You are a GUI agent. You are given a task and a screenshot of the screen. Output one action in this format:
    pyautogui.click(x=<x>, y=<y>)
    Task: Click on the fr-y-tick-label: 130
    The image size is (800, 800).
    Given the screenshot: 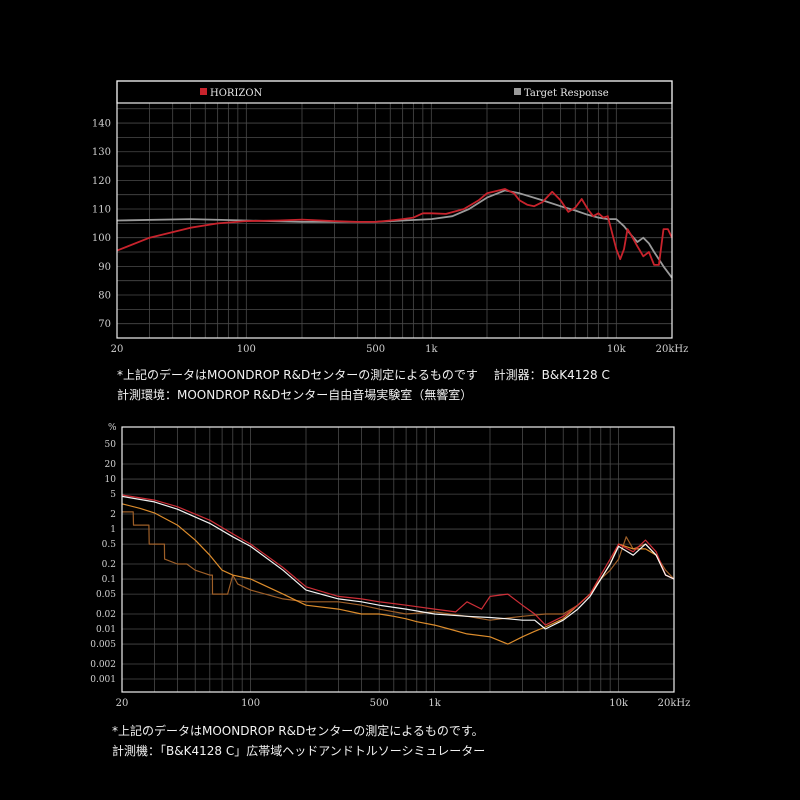 What is the action you would take?
    pyautogui.click(x=101, y=152)
    